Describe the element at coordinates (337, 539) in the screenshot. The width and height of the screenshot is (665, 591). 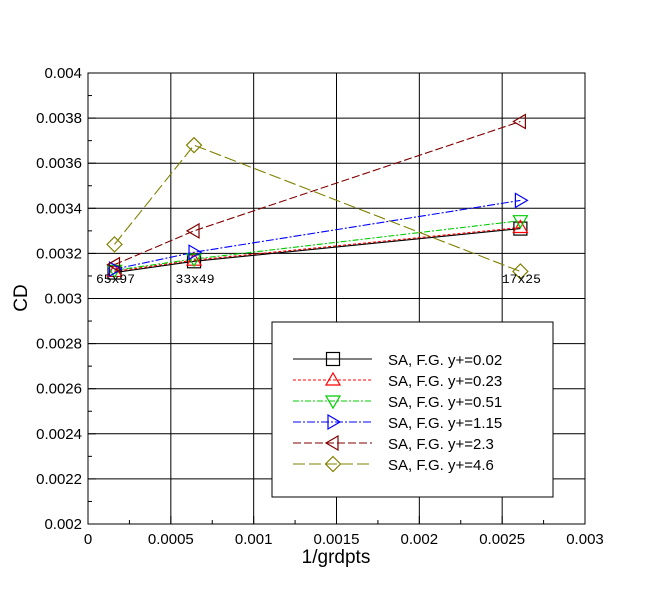
I see `x-tick-label: 0.0015` at that location.